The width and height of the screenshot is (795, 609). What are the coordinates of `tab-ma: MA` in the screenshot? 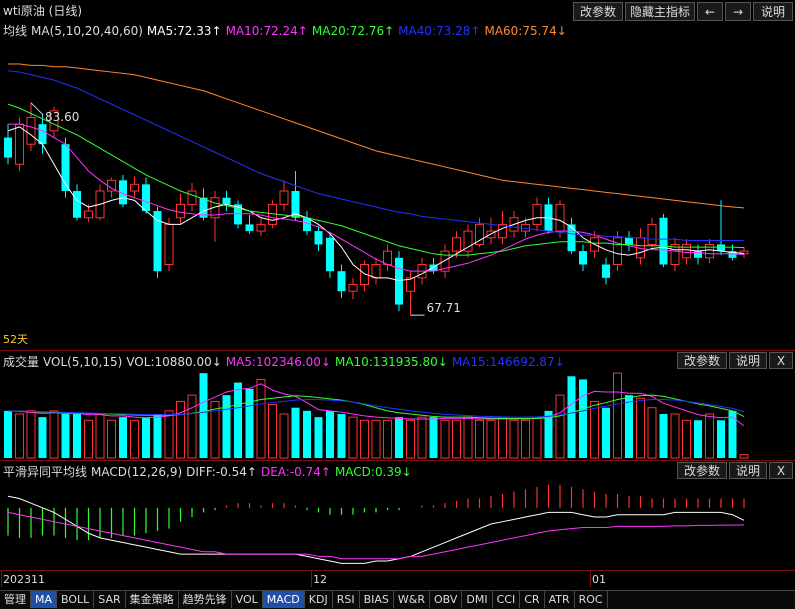 It's located at (44, 599).